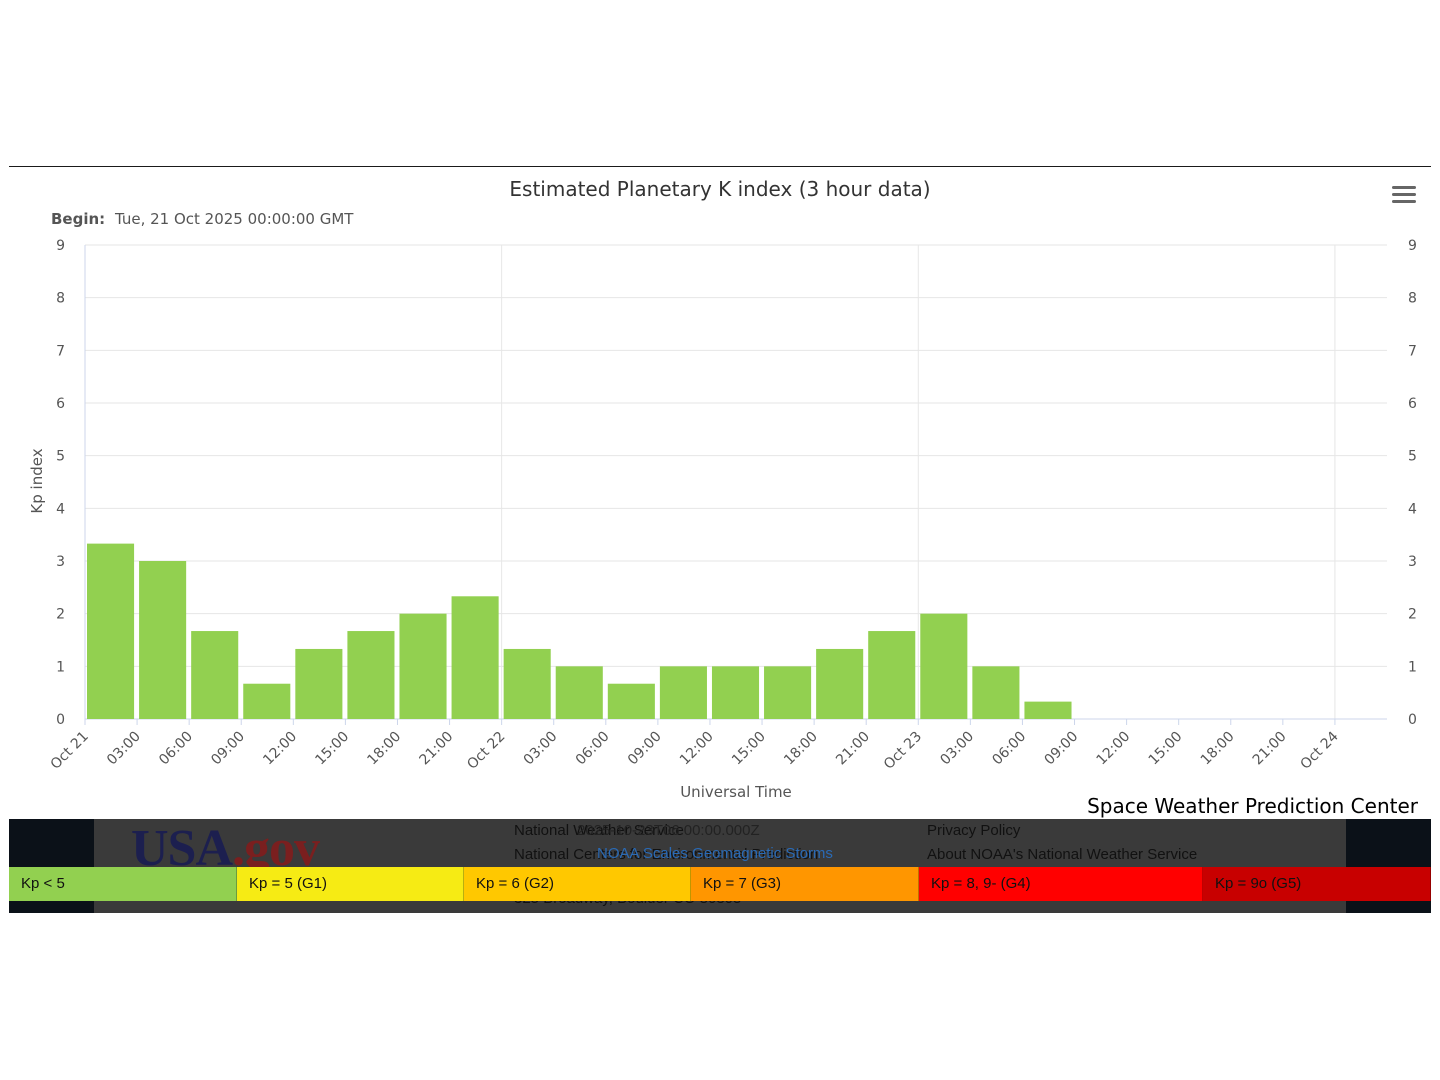 Image resolution: width=1440 pixels, height=1080 pixels. Describe the element at coordinates (60, 483) in the screenshot. I see `y-axis-left: 0 1 2 3 4 5 6 7 8 9` at that location.